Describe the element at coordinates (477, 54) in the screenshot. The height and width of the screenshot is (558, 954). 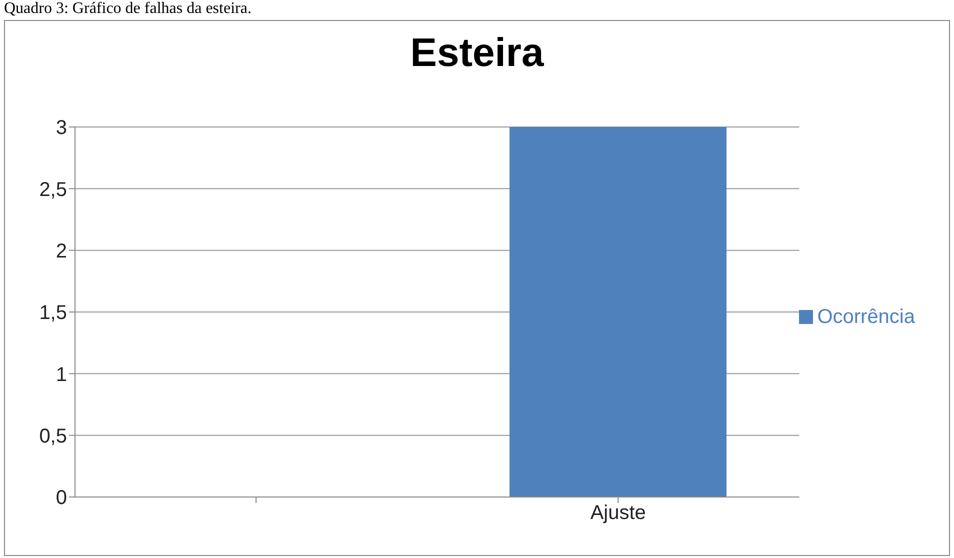
I see `chart-title: Esteira` at that location.